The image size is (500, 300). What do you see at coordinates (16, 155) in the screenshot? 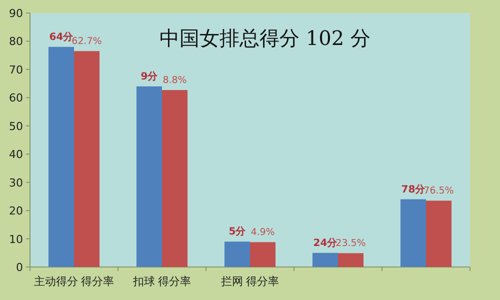
I see `y-tick-label: 40` at bounding box center [16, 155].